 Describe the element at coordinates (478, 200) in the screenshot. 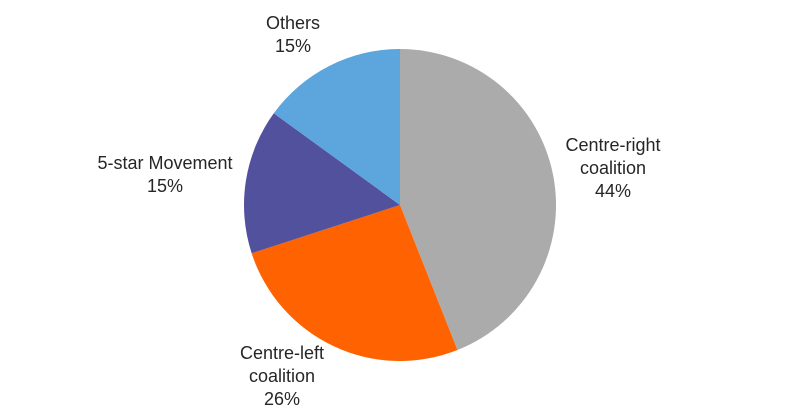

I see `pie-slice-centre-right-coalition` at that location.